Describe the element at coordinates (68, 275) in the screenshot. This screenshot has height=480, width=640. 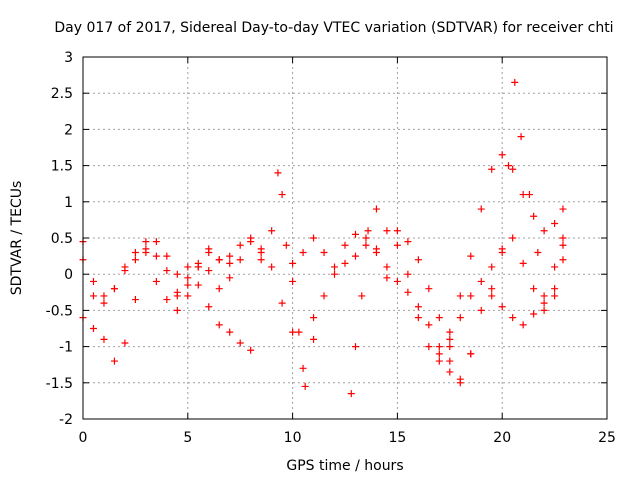
I see `y-tick-label: 0` at that location.